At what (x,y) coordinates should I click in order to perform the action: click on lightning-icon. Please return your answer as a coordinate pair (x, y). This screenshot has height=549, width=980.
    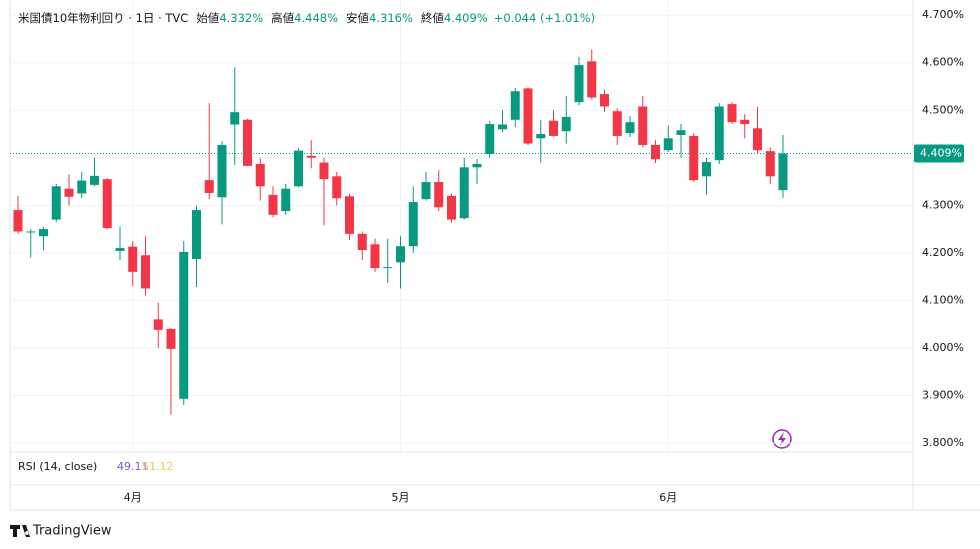
    Looking at the image, I should click on (782, 439).